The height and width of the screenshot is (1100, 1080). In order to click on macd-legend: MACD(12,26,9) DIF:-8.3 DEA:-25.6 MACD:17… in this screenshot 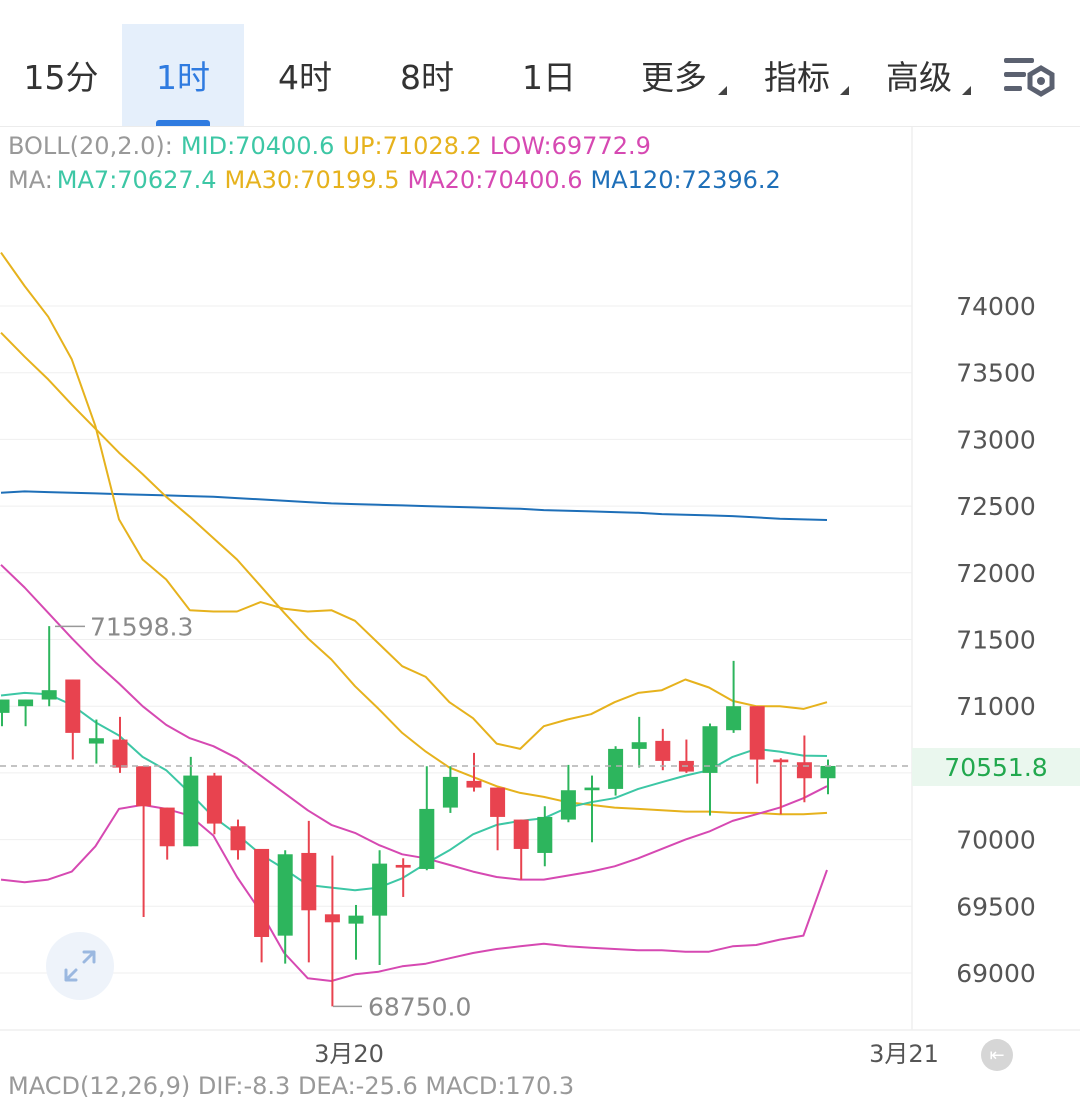, I will do `click(291, 1086)`.